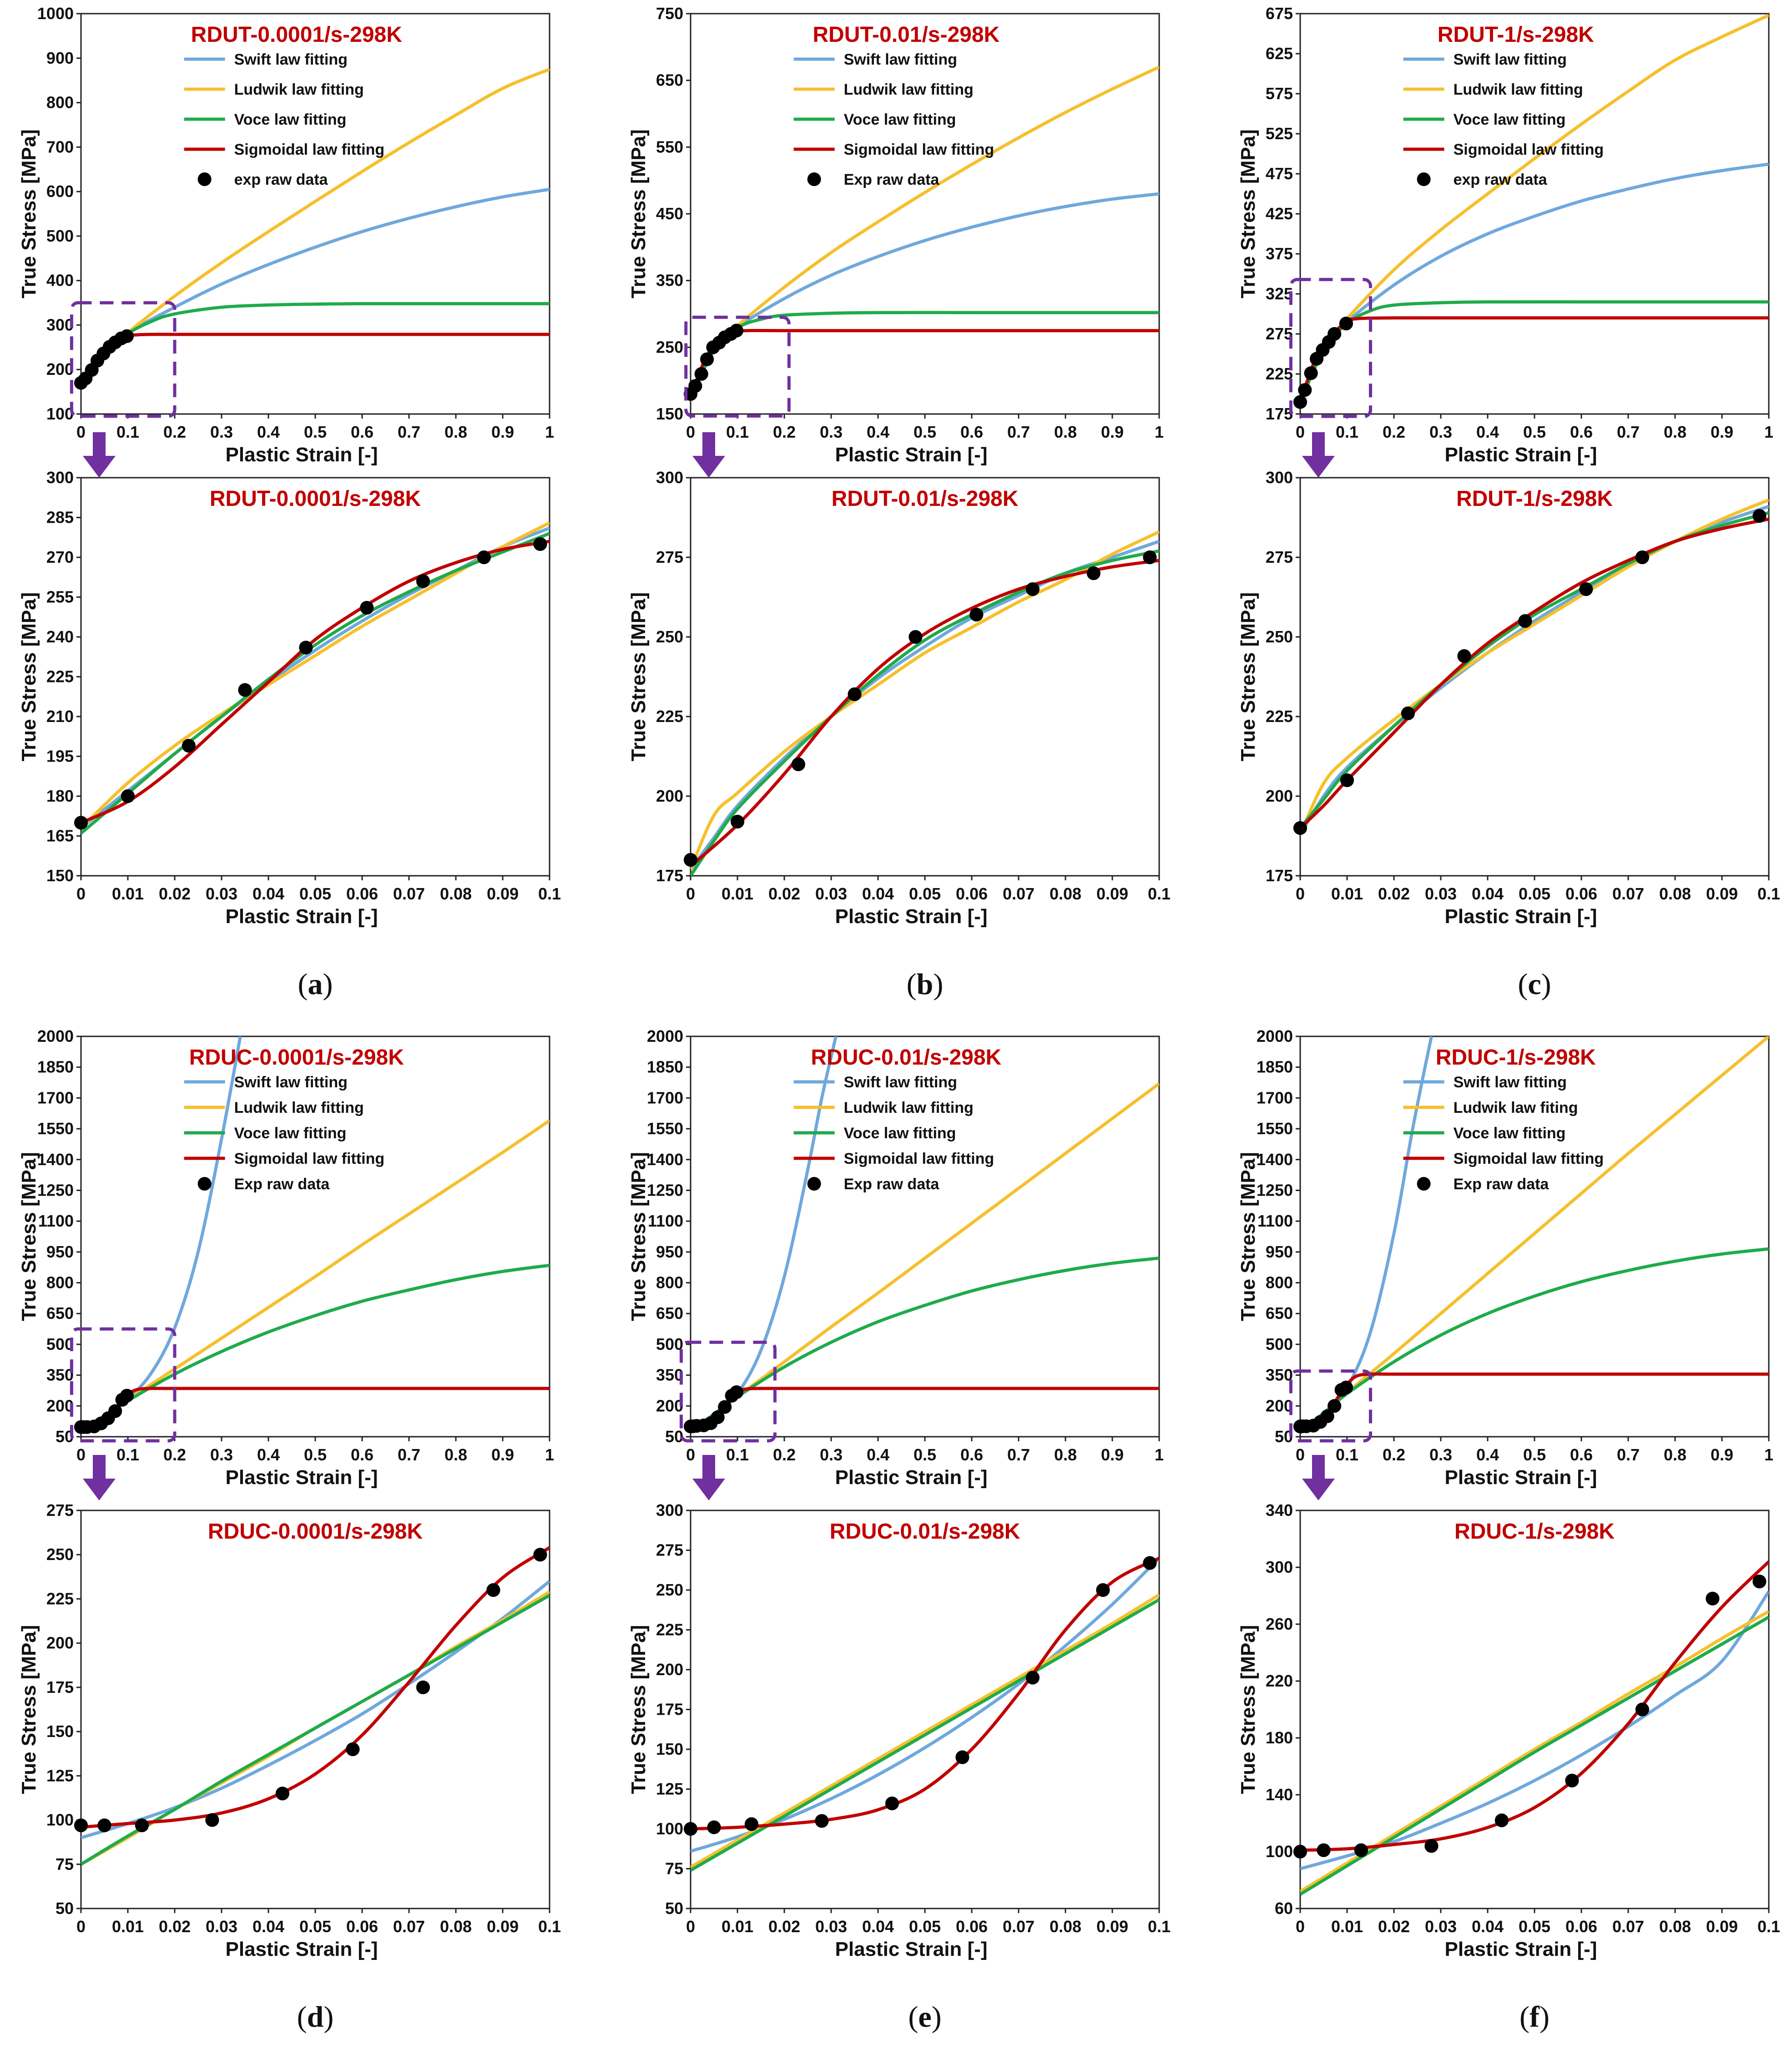 This screenshot has width=1792, height=2045. What do you see at coordinates (60, 796) in the screenshot?
I see `y-tick-label: 180` at bounding box center [60, 796].